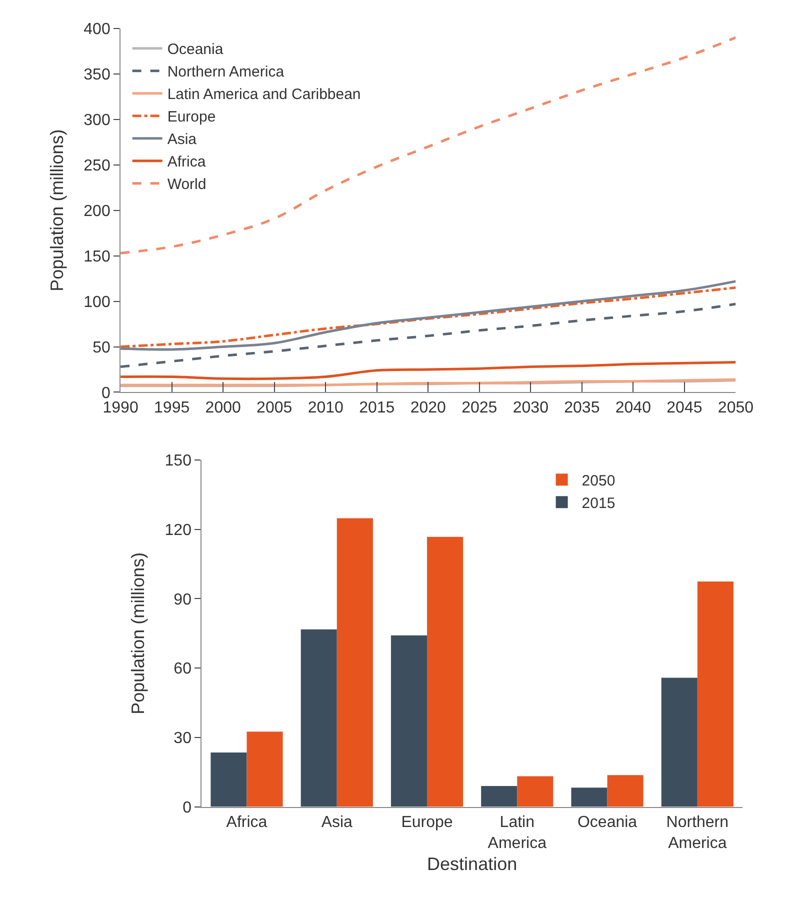  Describe the element at coordinates (183, 669) in the screenshot. I see `y-tick-label: 60` at that location.